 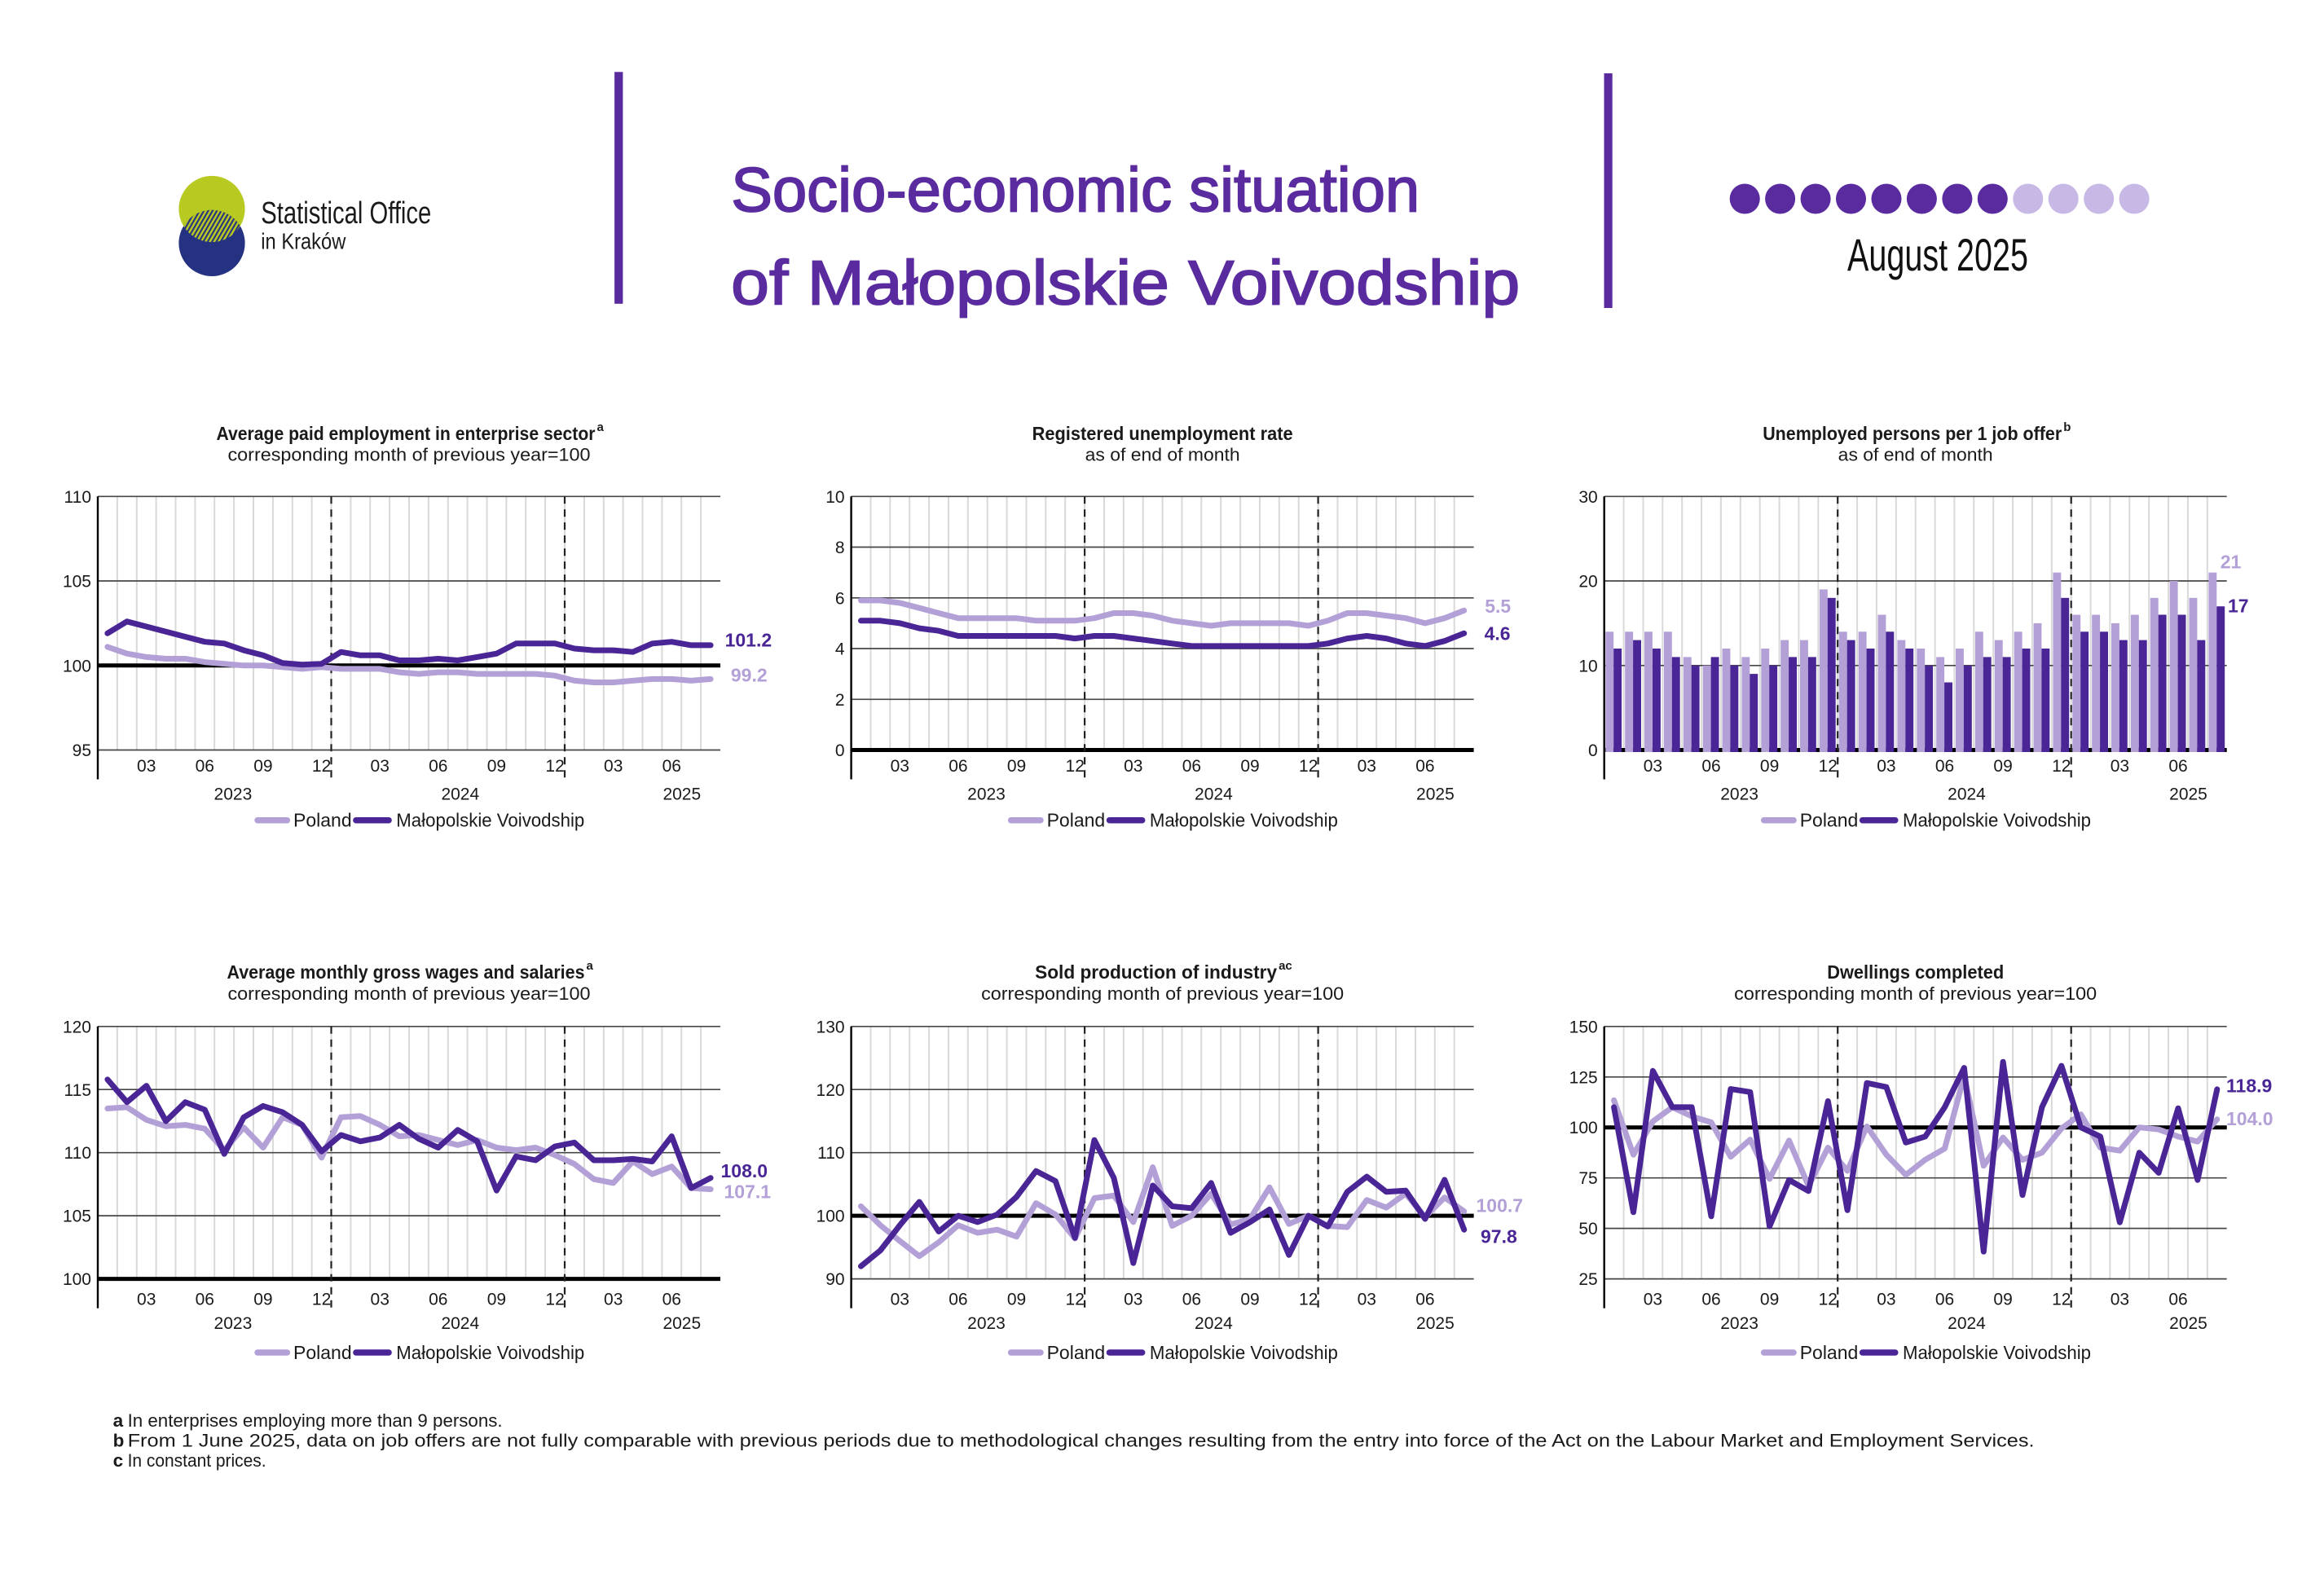 What do you see at coordinates (1498, 633) in the screenshot?
I see `svg-text: 4.6` at bounding box center [1498, 633].